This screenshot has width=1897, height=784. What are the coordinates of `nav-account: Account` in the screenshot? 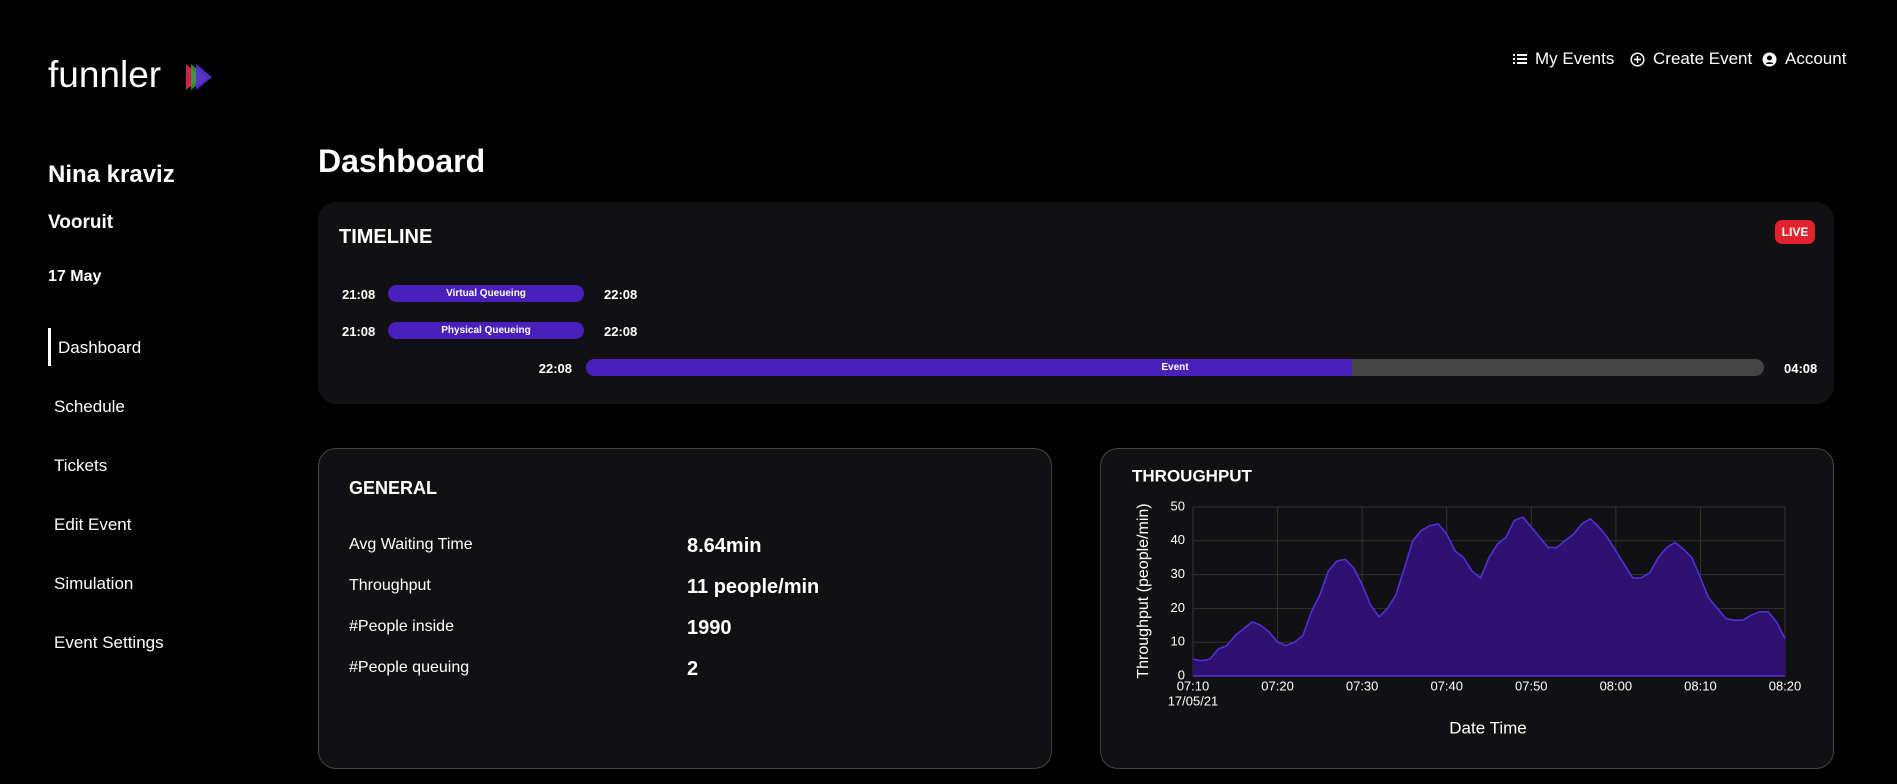 It's located at (1804, 59).